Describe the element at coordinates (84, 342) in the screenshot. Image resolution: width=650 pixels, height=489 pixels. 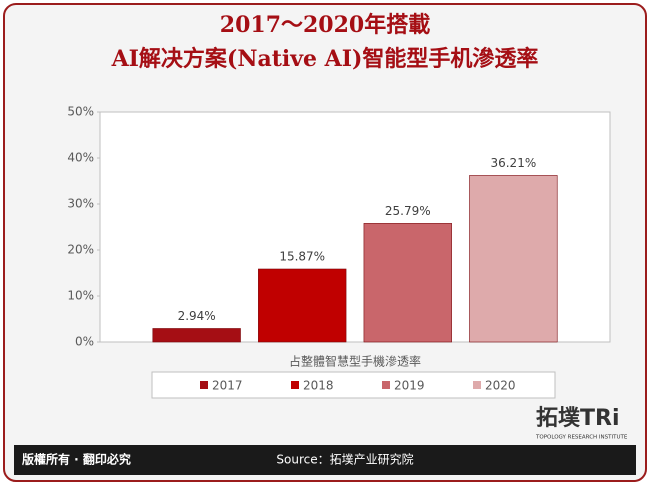
I see `y-tick-label: 0%` at that location.